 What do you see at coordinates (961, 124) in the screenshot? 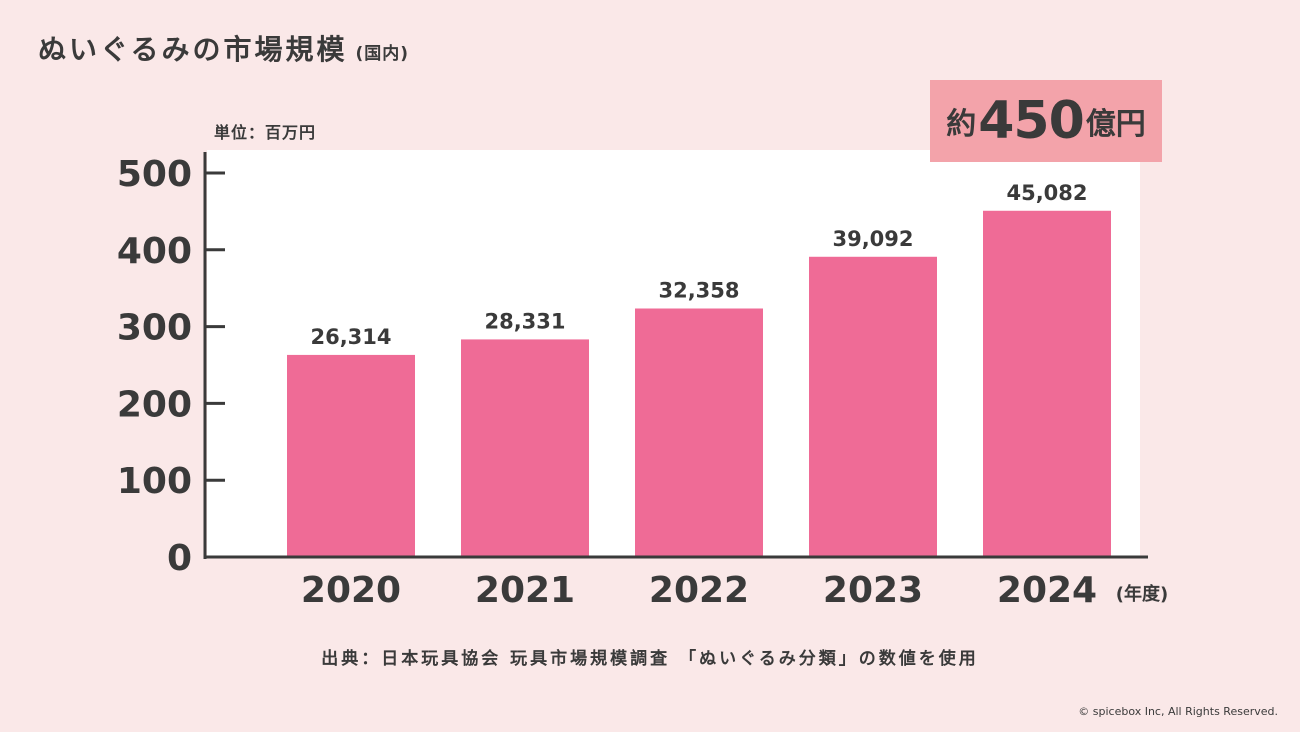
I see `callout-prefix: 約` at bounding box center [961, 124].